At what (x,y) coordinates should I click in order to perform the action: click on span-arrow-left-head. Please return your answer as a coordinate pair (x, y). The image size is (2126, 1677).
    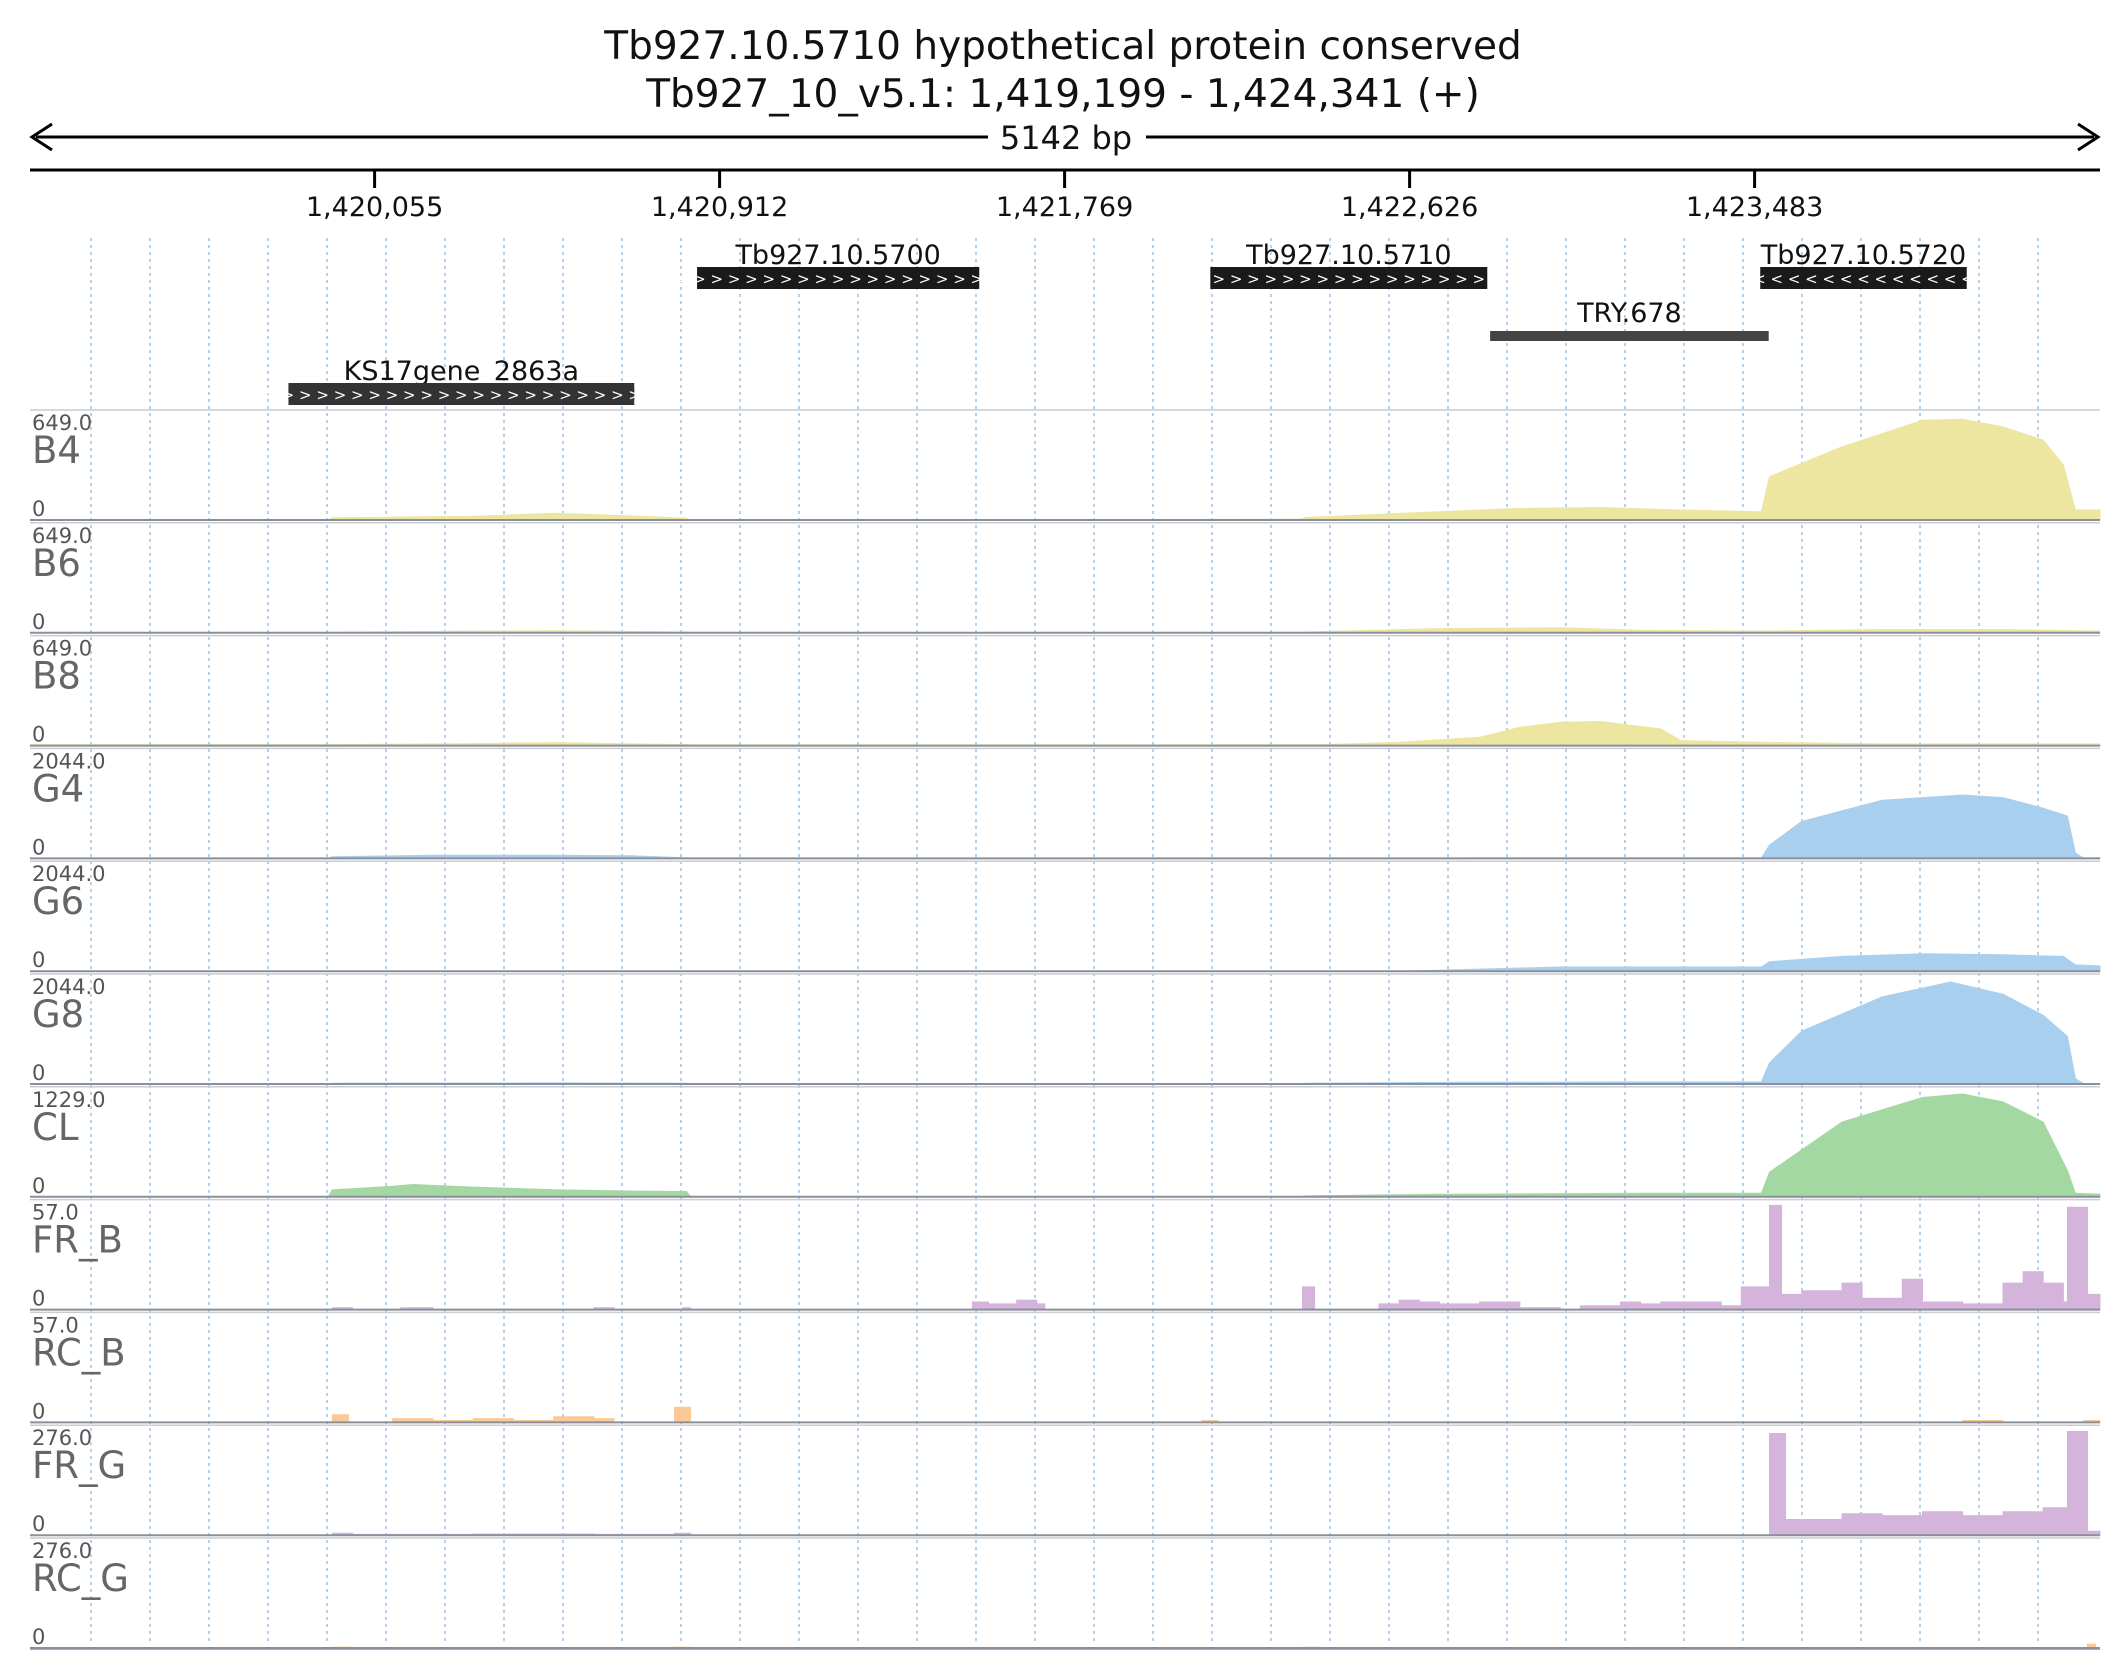
    Looking at the image, I should click on (41, 137).